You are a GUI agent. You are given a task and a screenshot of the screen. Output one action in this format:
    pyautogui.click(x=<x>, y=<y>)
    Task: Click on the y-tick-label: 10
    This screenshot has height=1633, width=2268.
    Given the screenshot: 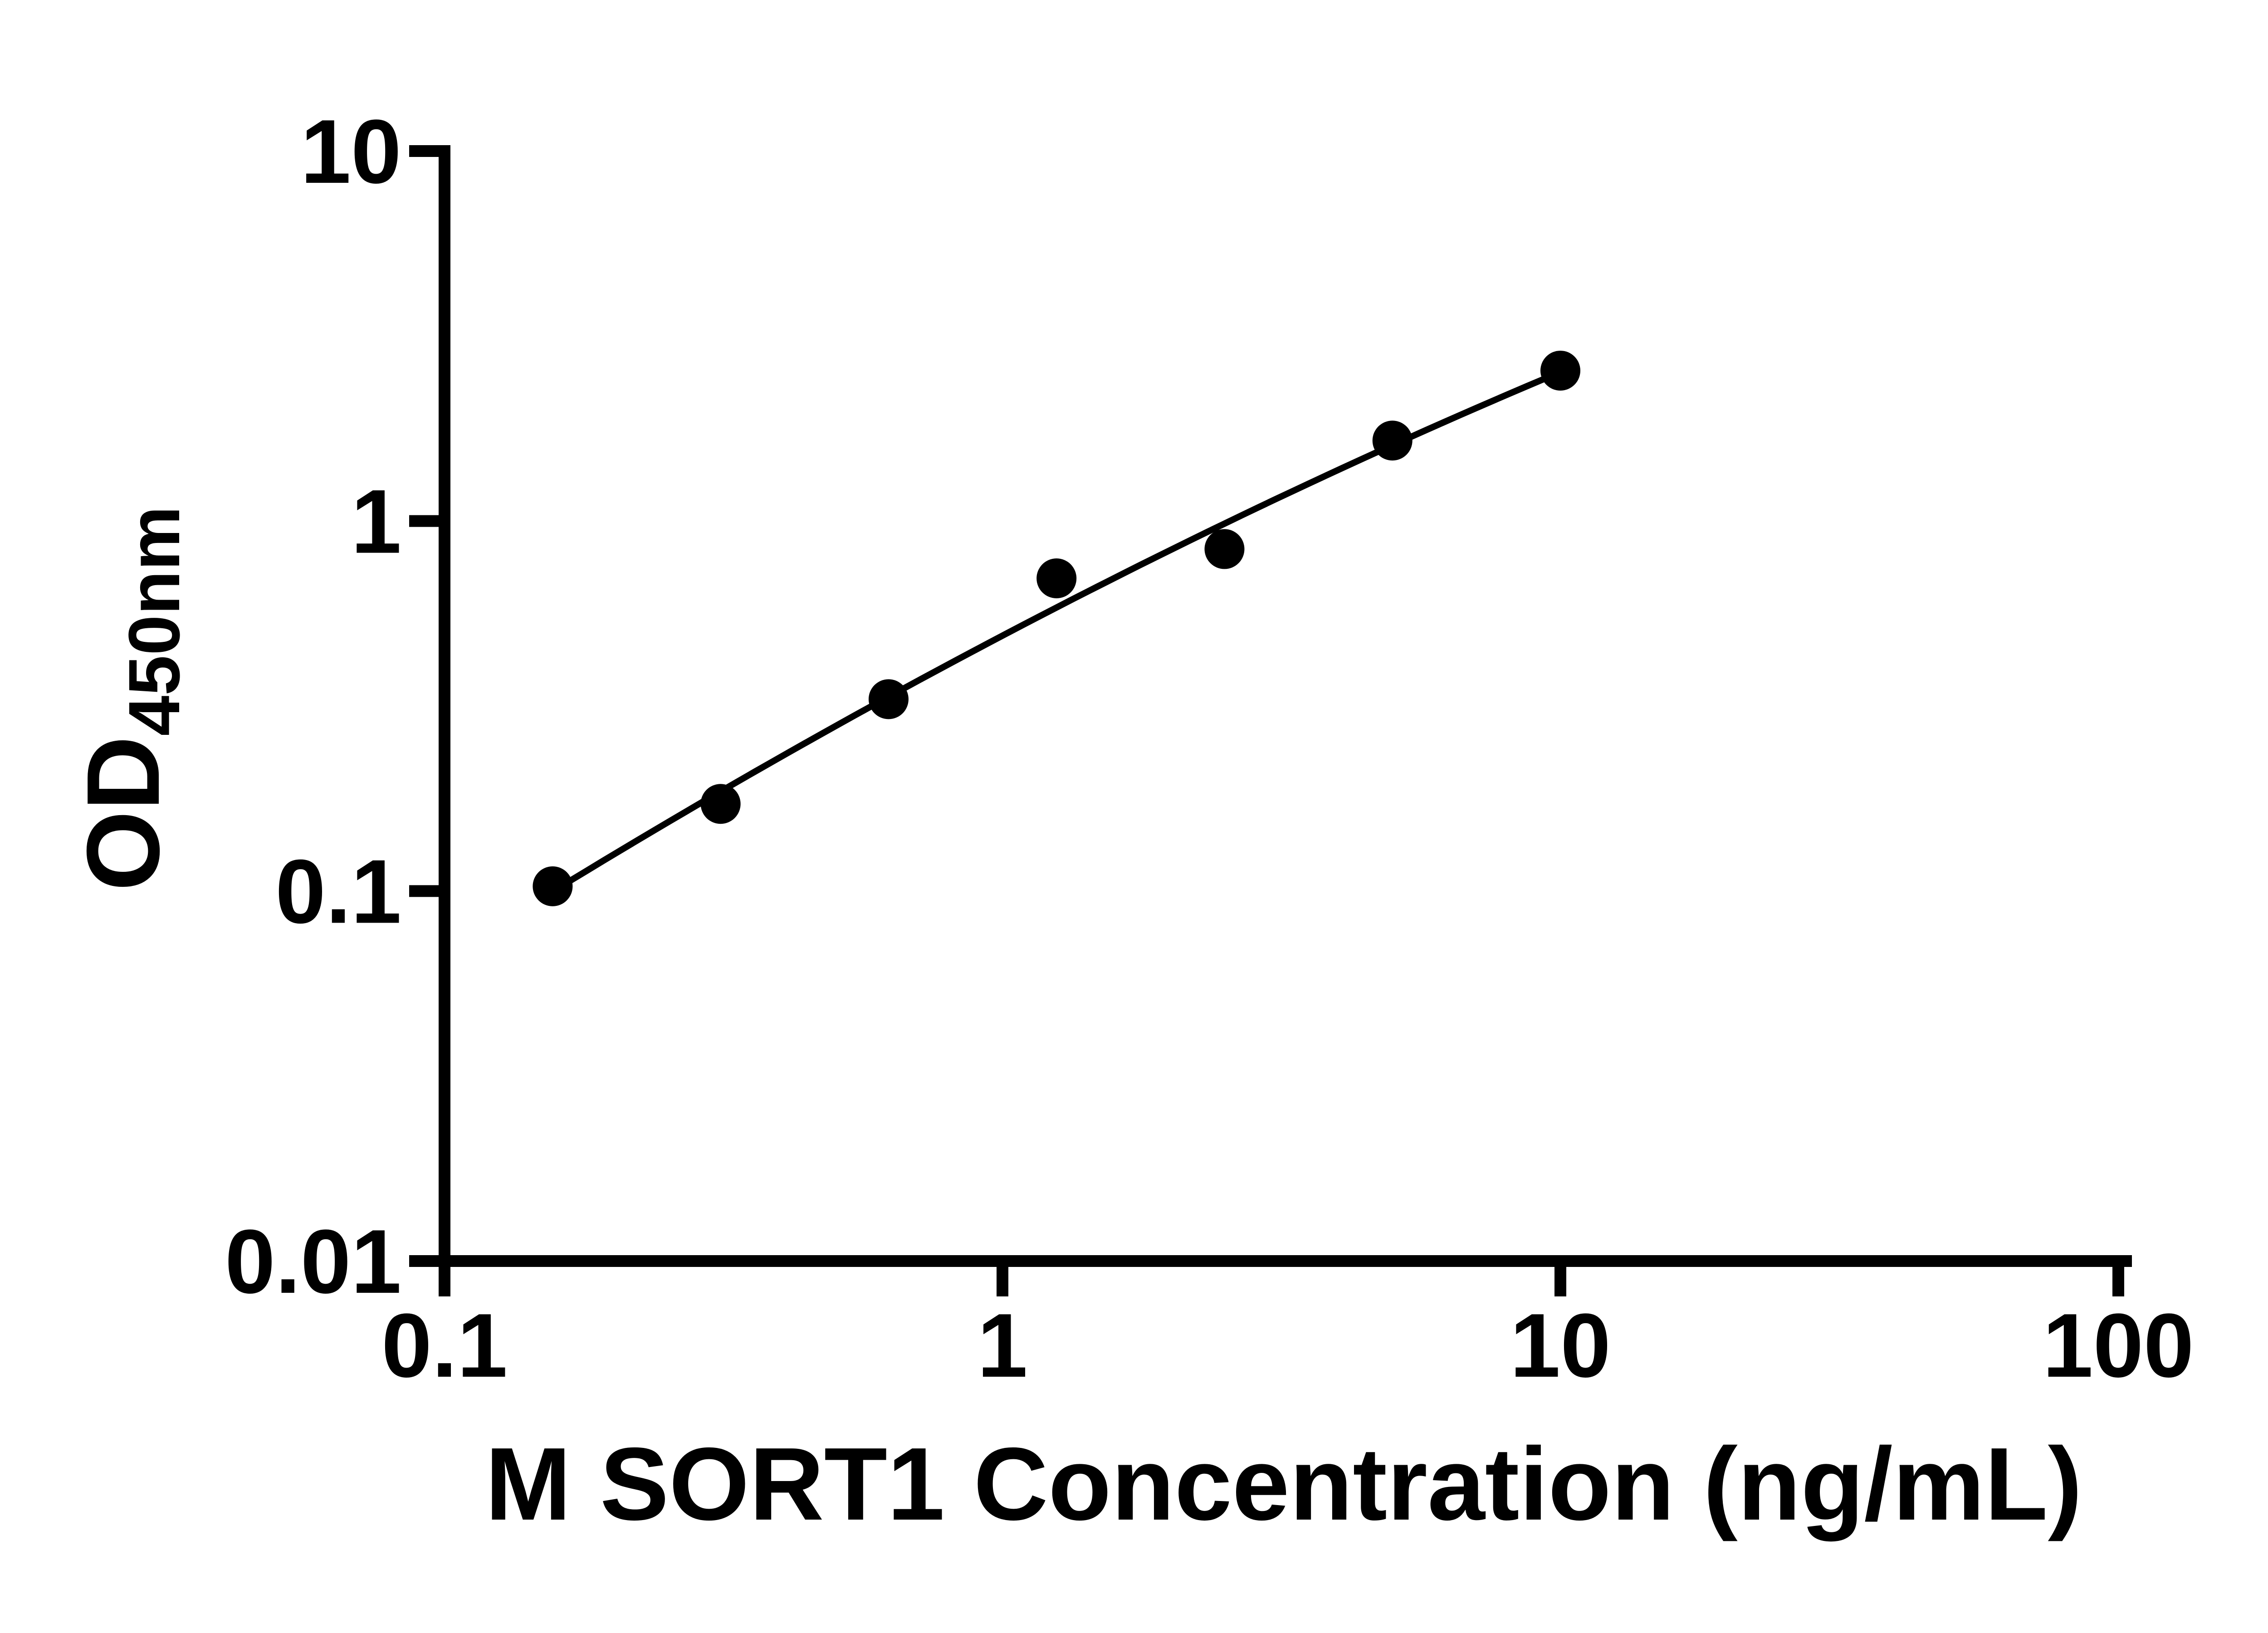 What is the action you would take?
    pyautogui.click(x=351, y=151)
    